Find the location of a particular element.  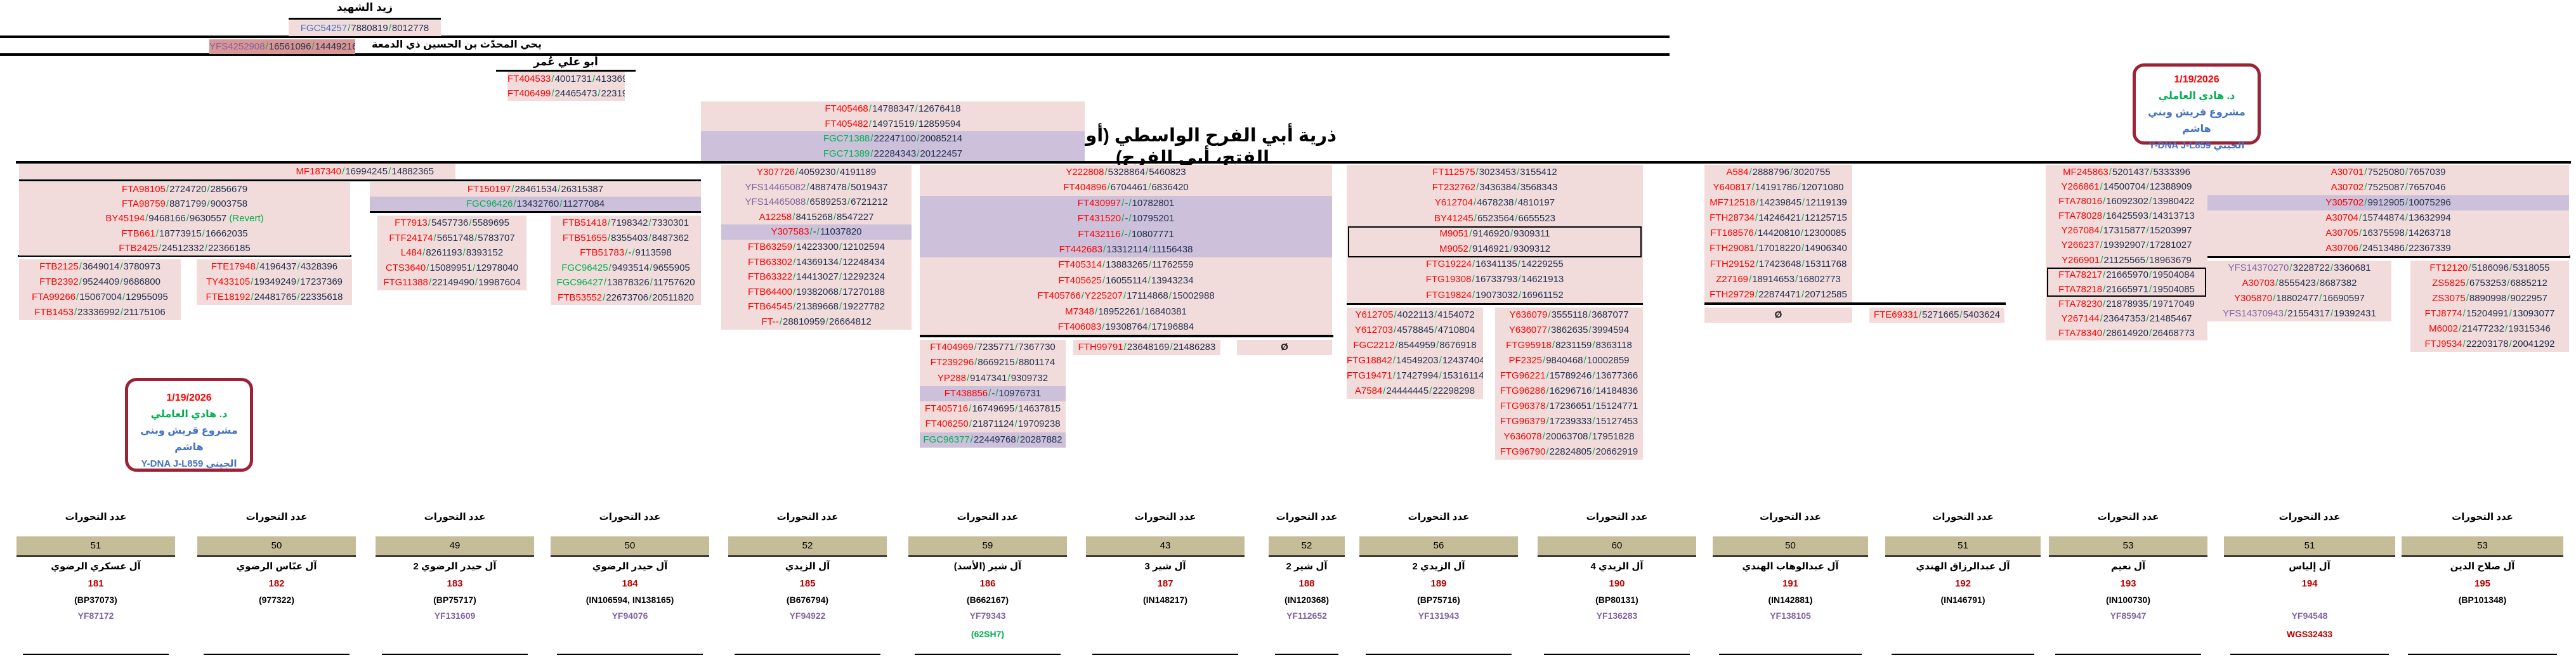

snp-value: 5019437 is located at coordinates (870, 187).